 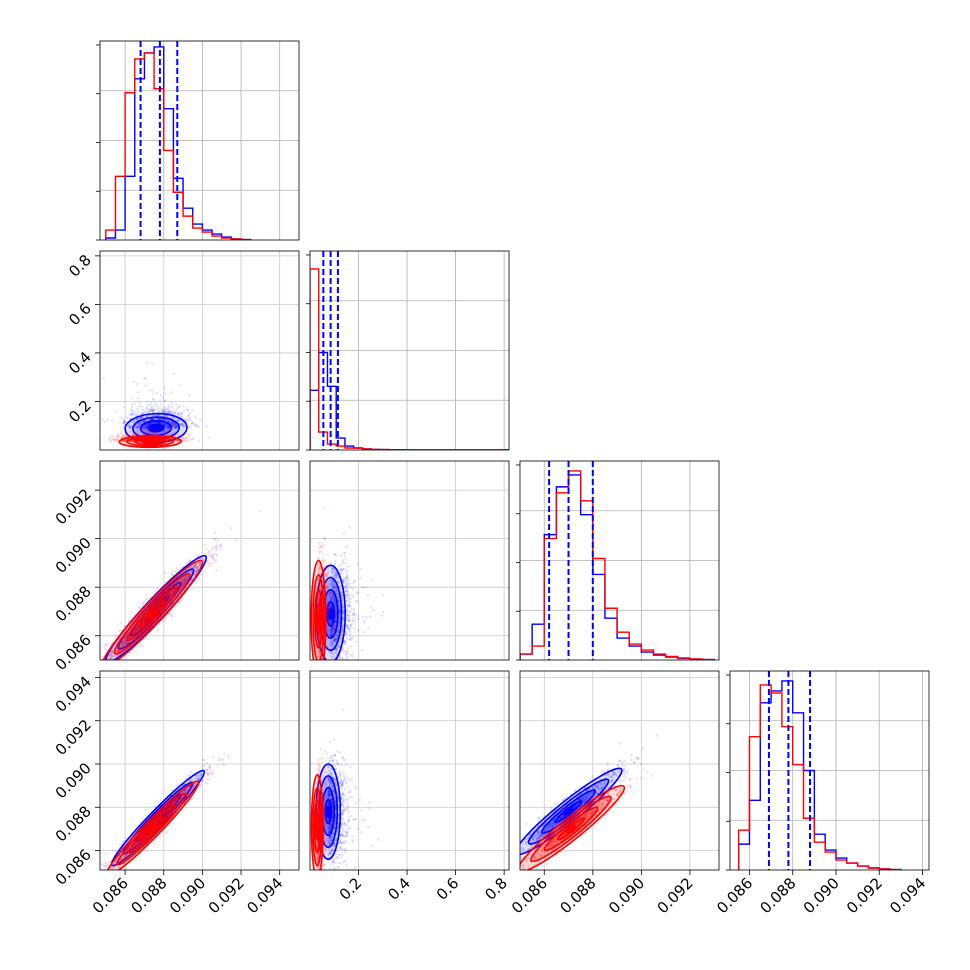 I want to click on xtick-label-3-1: 0.088, so click(x=777, y=895).